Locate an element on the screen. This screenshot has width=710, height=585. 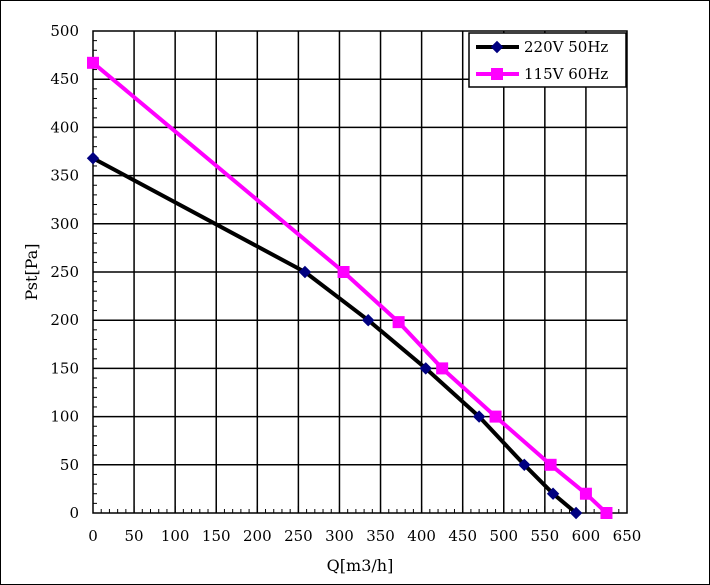
x-tick-label: 500 is located at coordinates (503, 536).